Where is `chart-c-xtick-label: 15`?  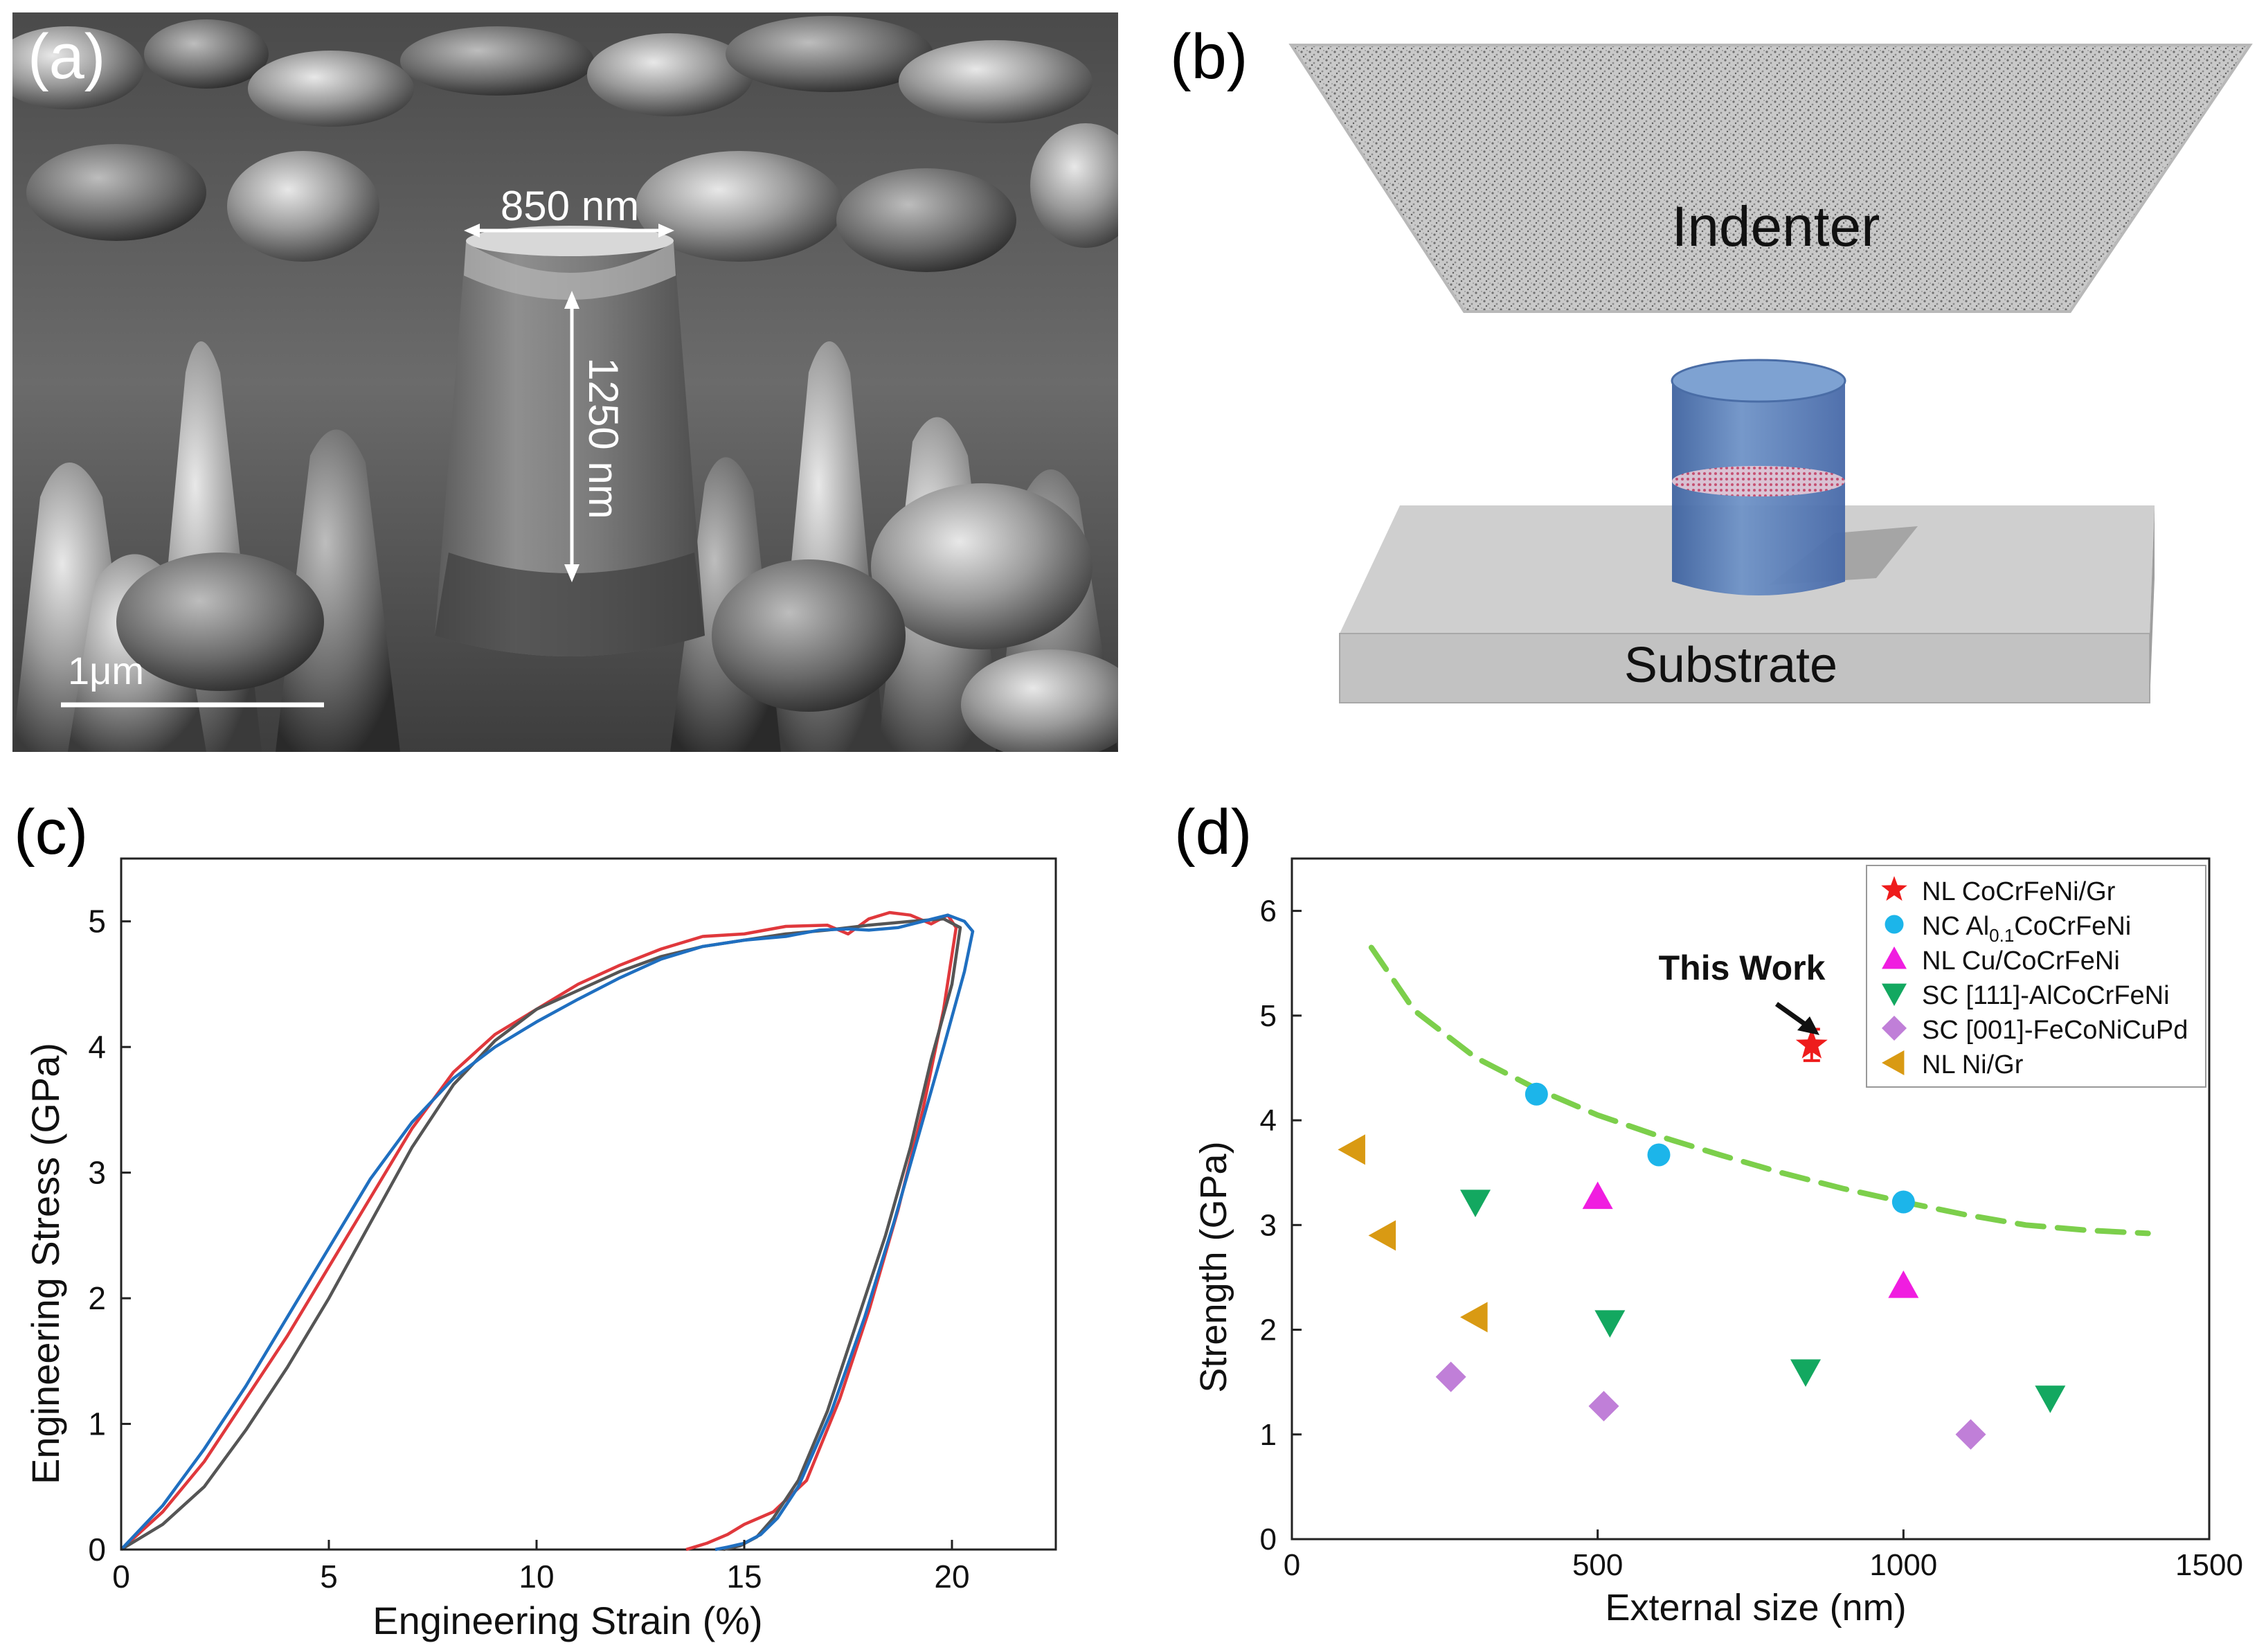
chart-c-xtick-label: 15 is located at coordinates (744, 1577).